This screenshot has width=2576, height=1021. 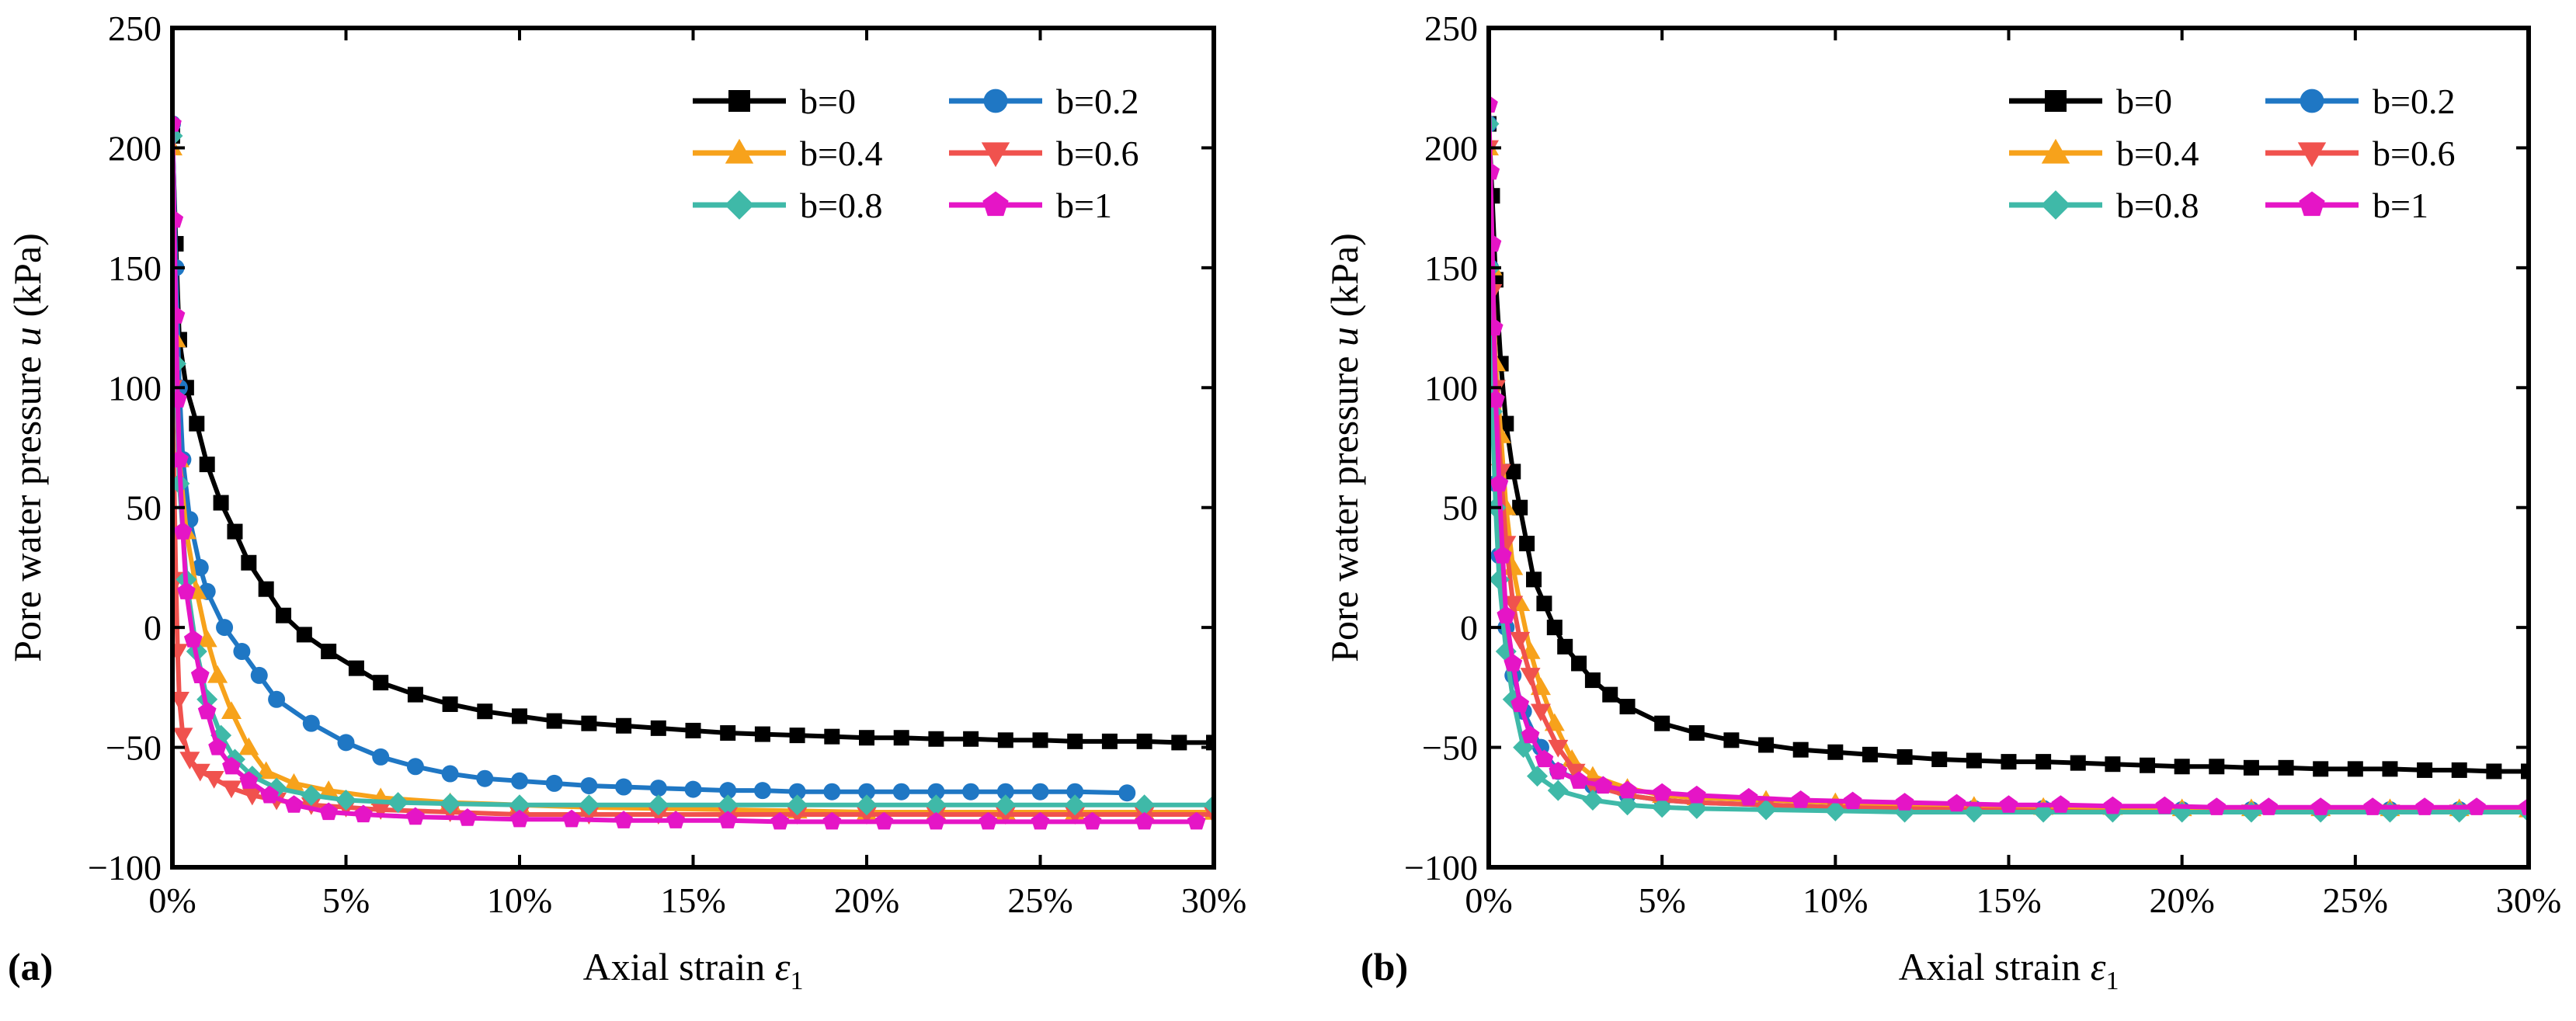 I want to click on x-axis-title-space, so click(x=2086, y=966).